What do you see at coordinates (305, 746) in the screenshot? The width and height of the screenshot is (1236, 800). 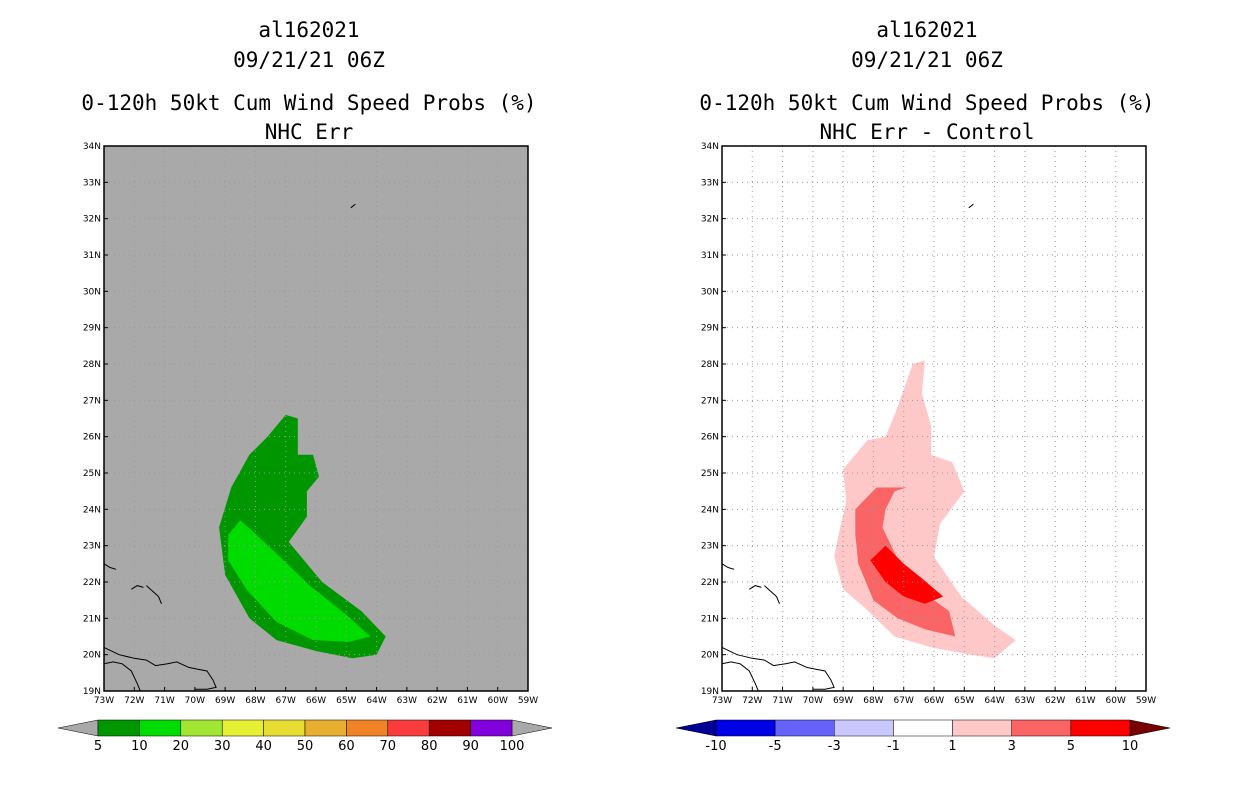 I see `colorbar-label: 50` at bounding box center [305, 746].